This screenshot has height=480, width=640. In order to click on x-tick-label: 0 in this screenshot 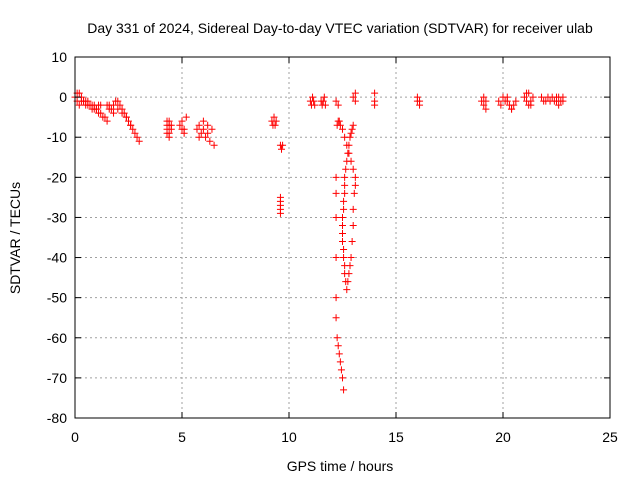, I will do `click(75, 437)`.